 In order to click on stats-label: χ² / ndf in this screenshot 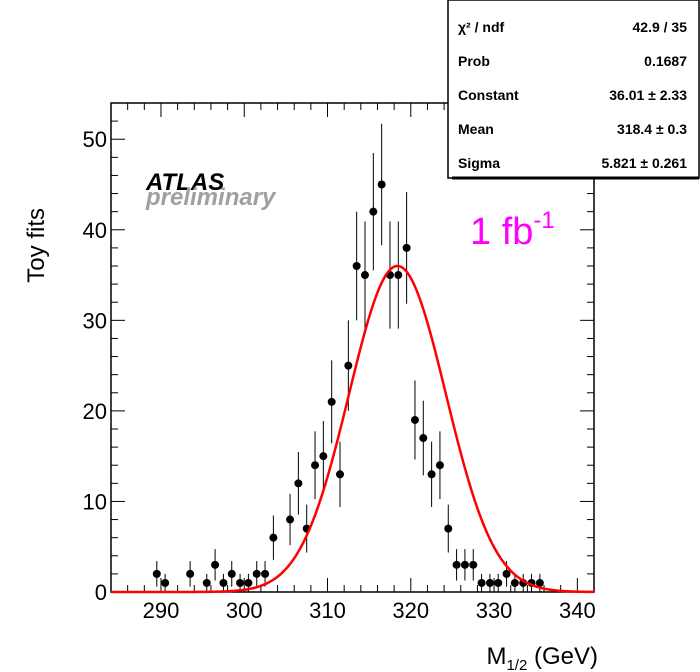, I will do `click(481, 27)`.